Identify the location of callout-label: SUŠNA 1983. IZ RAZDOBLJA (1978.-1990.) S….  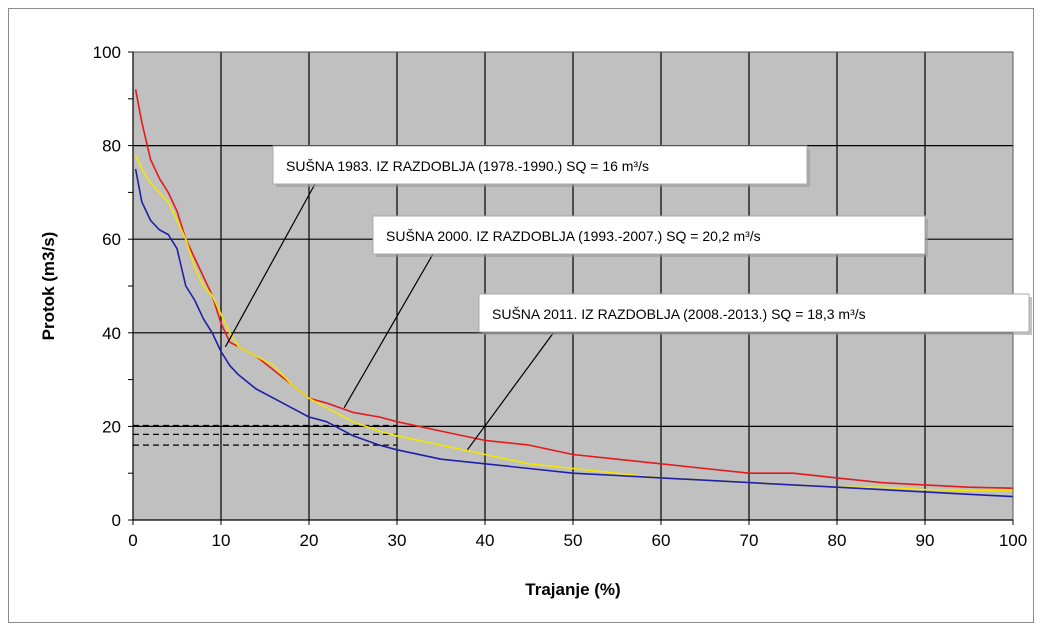
(467, 166).